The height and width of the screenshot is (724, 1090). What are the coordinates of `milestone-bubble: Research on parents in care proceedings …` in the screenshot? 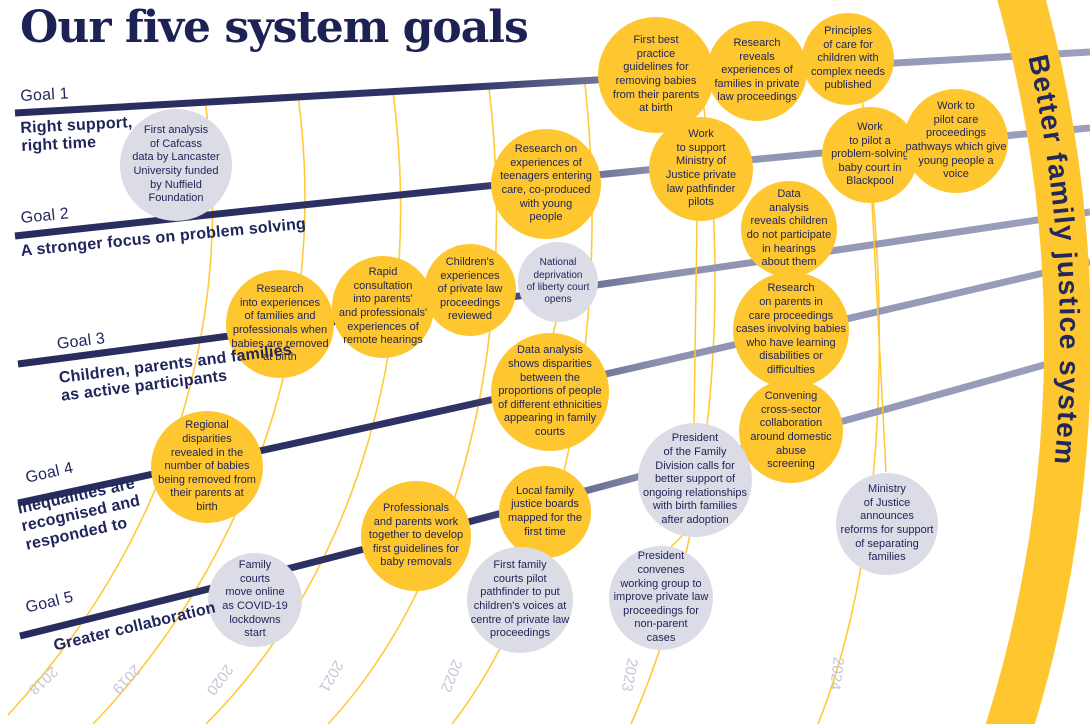 It's located at (791, 330).